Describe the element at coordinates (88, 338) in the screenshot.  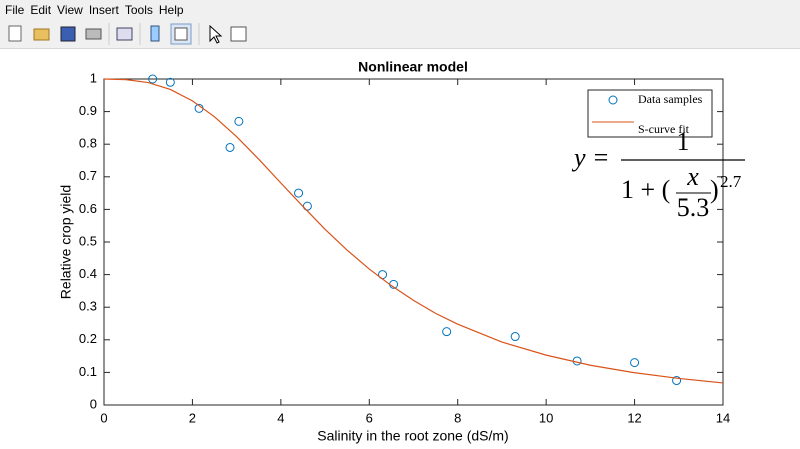
I see `y-tick-label: 0.2` at that location.